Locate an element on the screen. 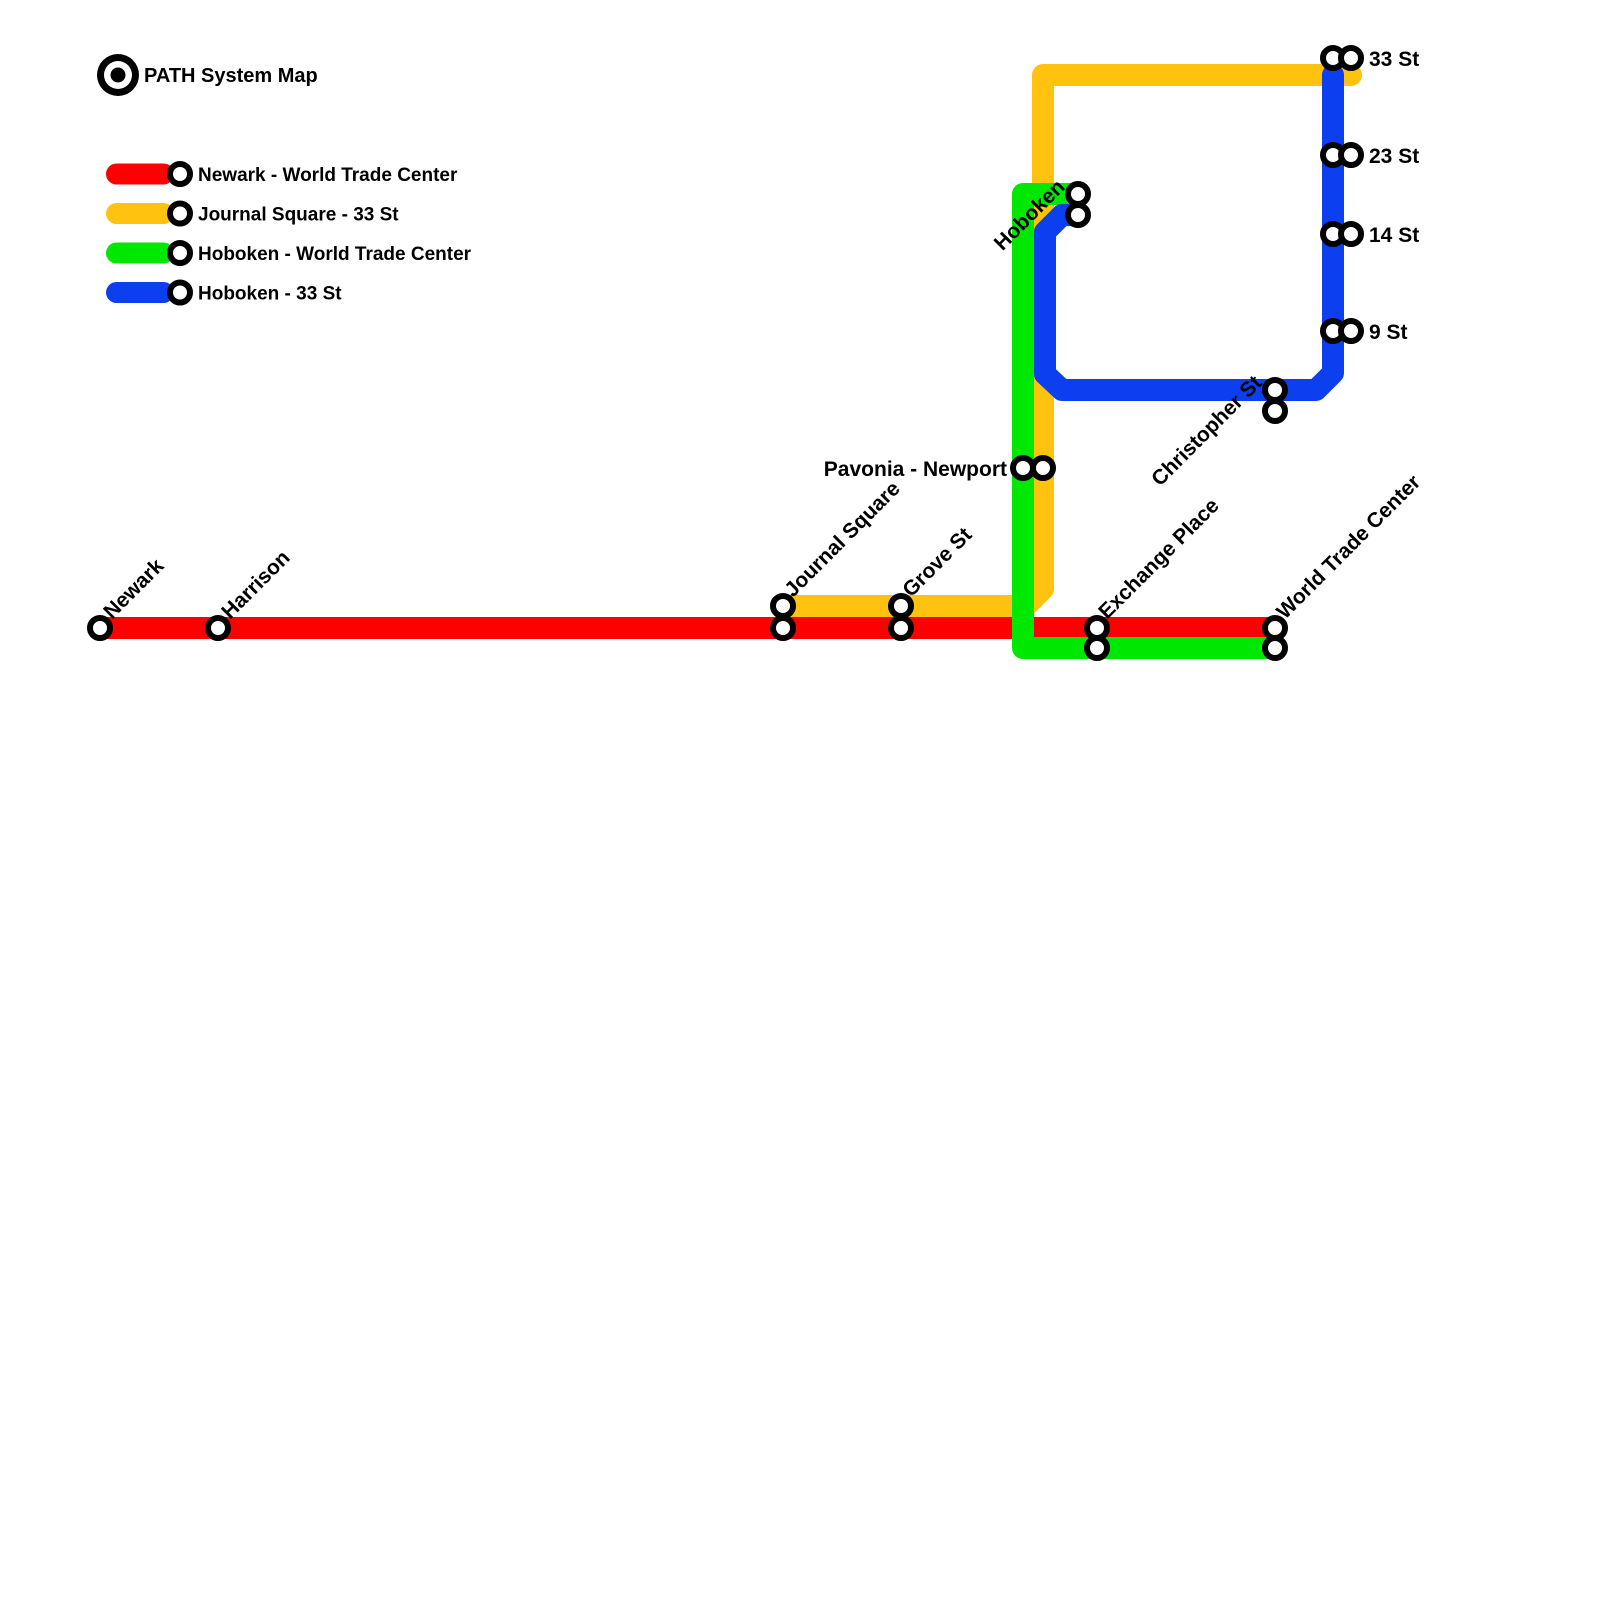  station-label-33-st: 33 St is located at coordinates (1394, 59).